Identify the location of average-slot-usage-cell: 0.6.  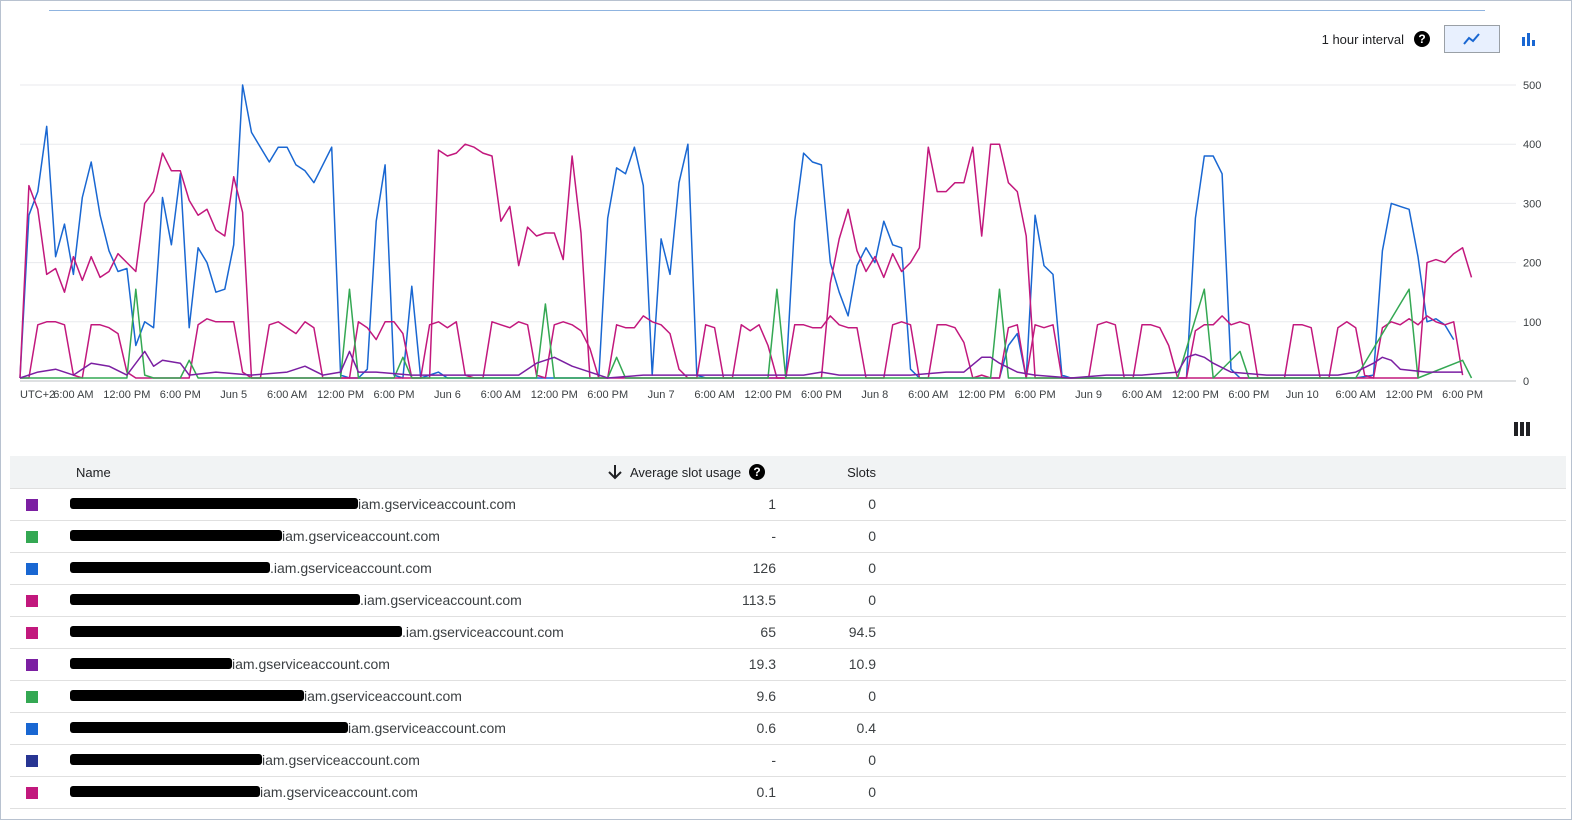
(766, 728).